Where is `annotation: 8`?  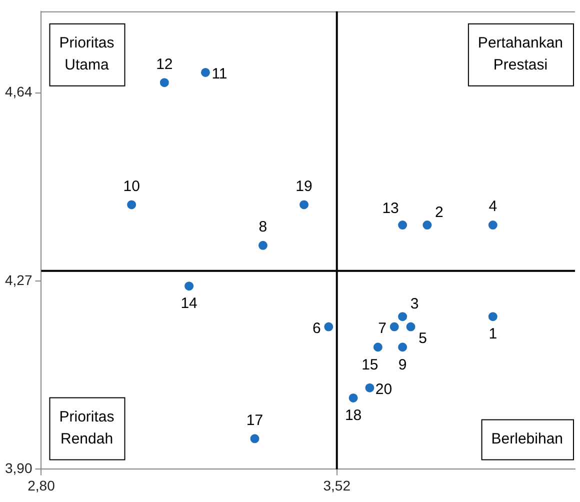 annotation: 8 is located at coordinates (263, 227).